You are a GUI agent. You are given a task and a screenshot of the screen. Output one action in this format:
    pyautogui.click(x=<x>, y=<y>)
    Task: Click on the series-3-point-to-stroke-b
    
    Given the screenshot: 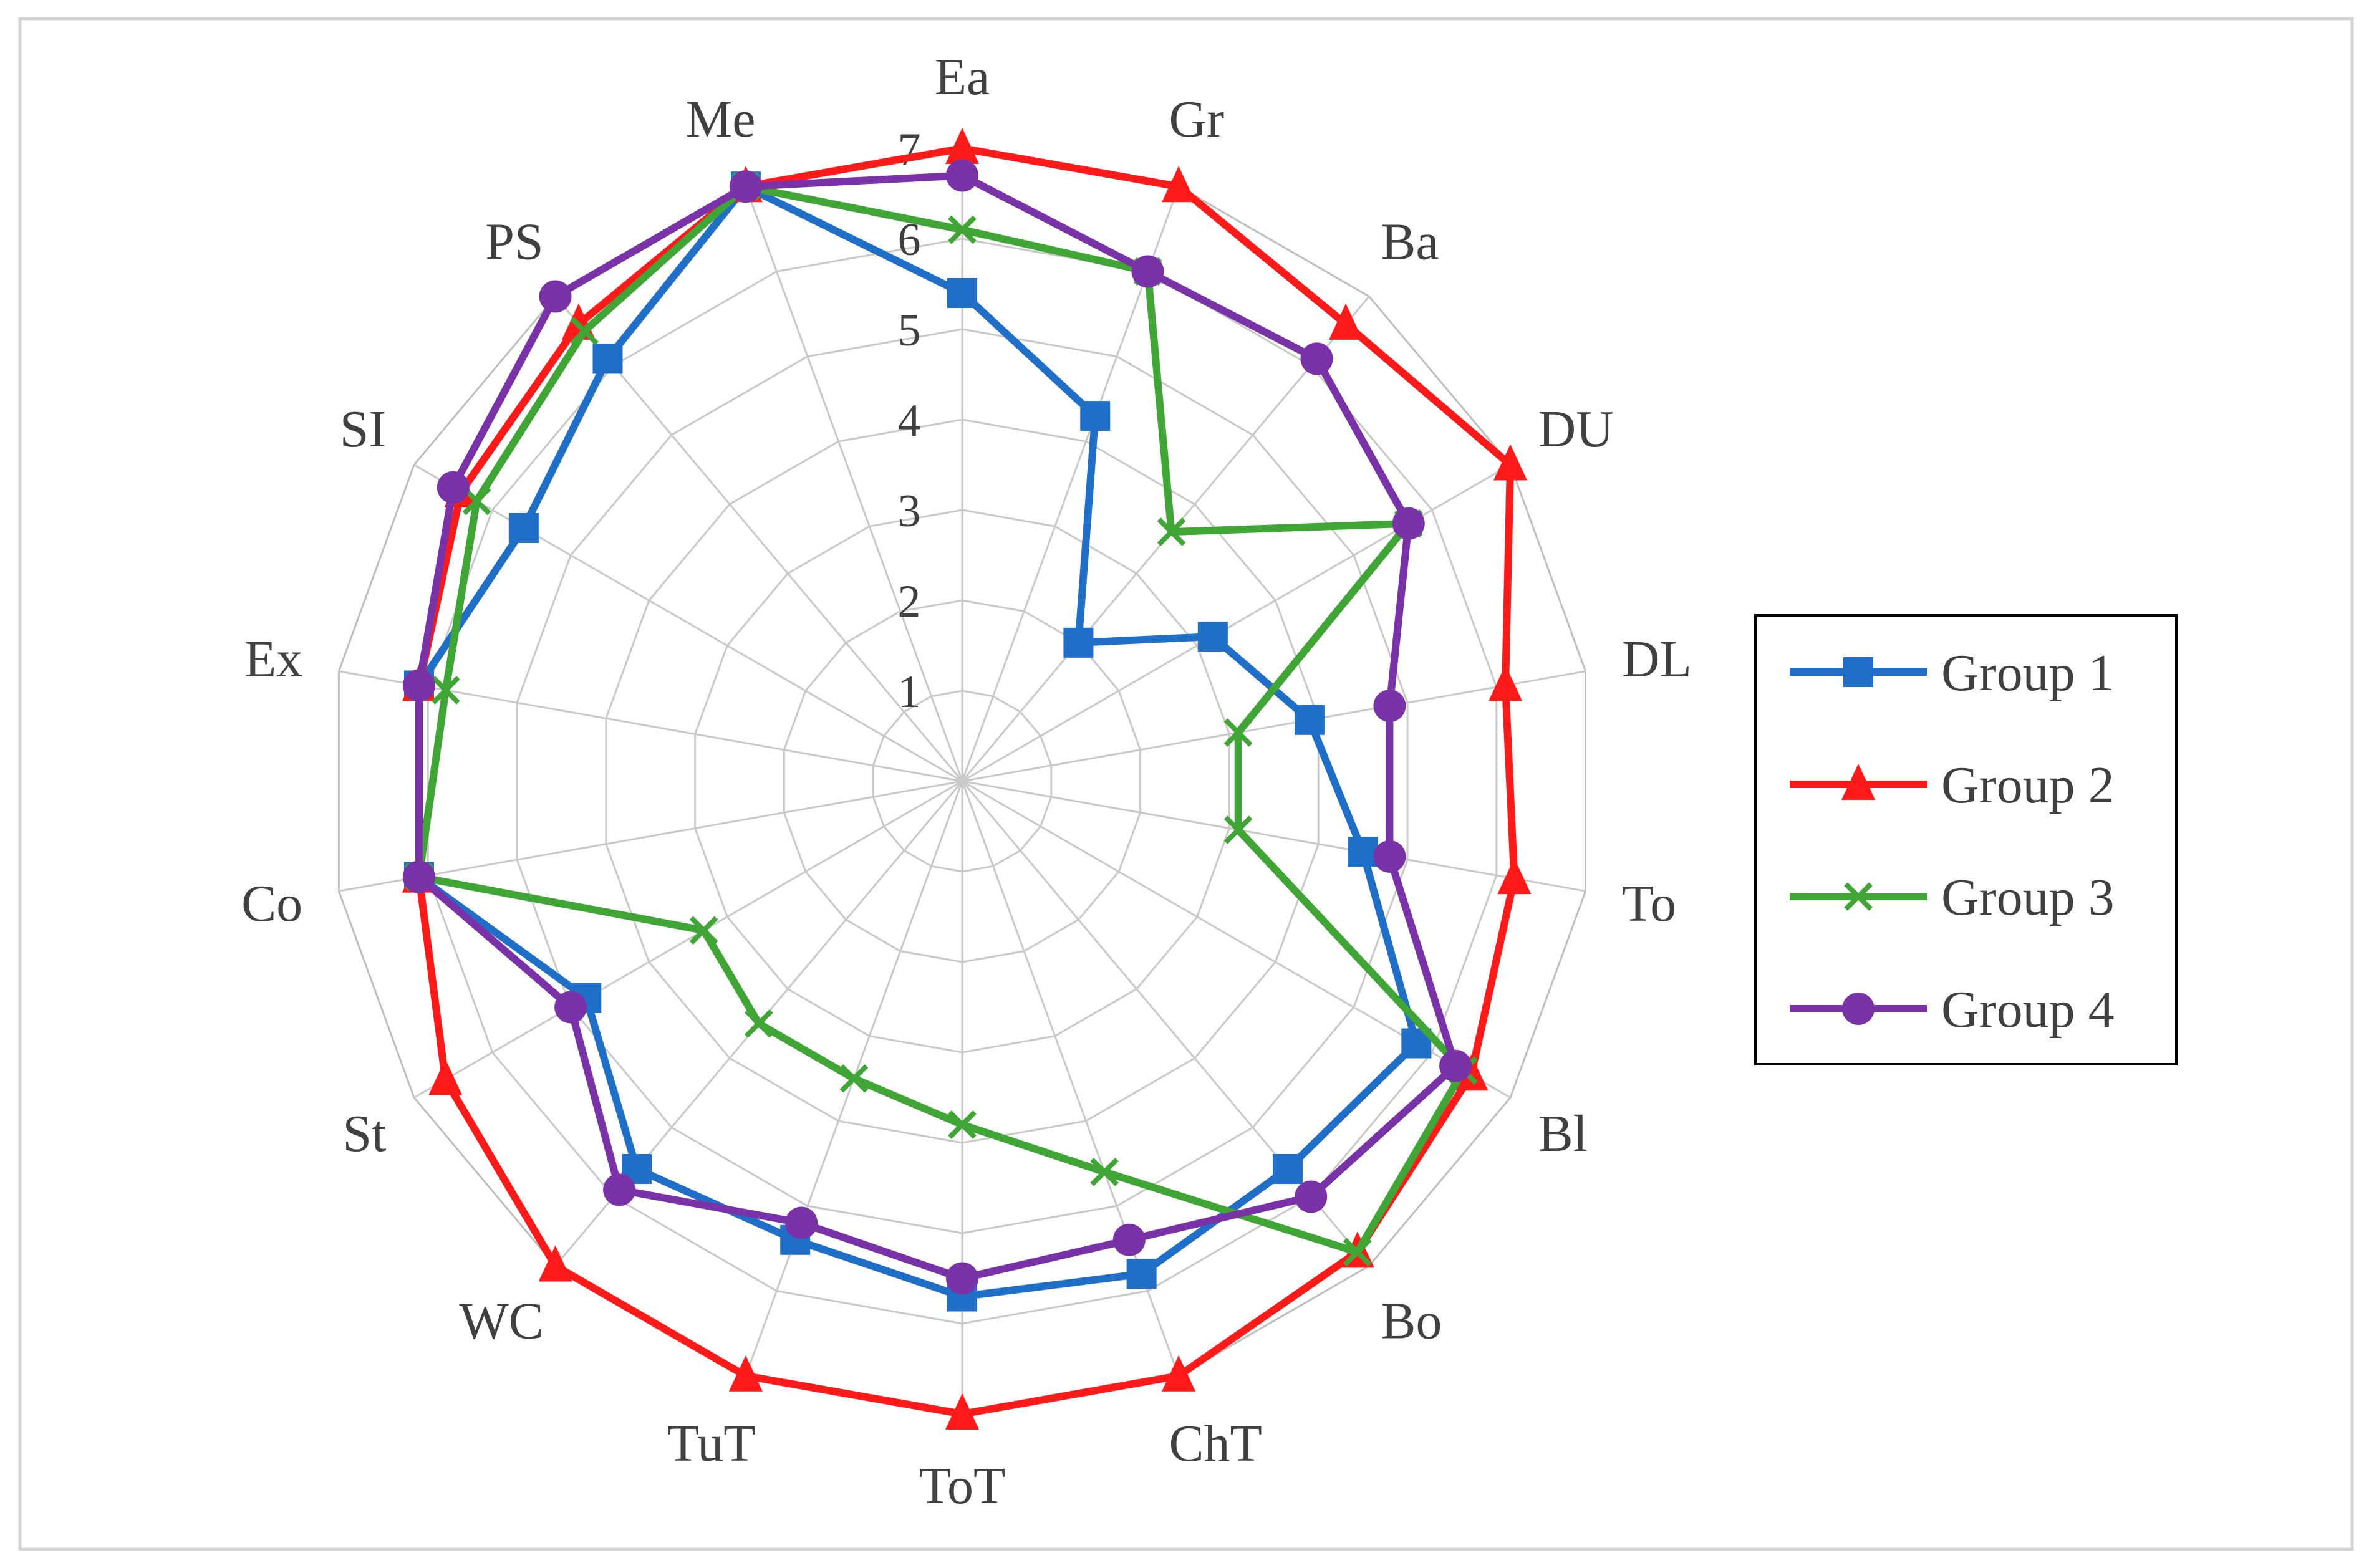 What is the action you would take?
    pyautogui.click(x=1238, y=829)
    